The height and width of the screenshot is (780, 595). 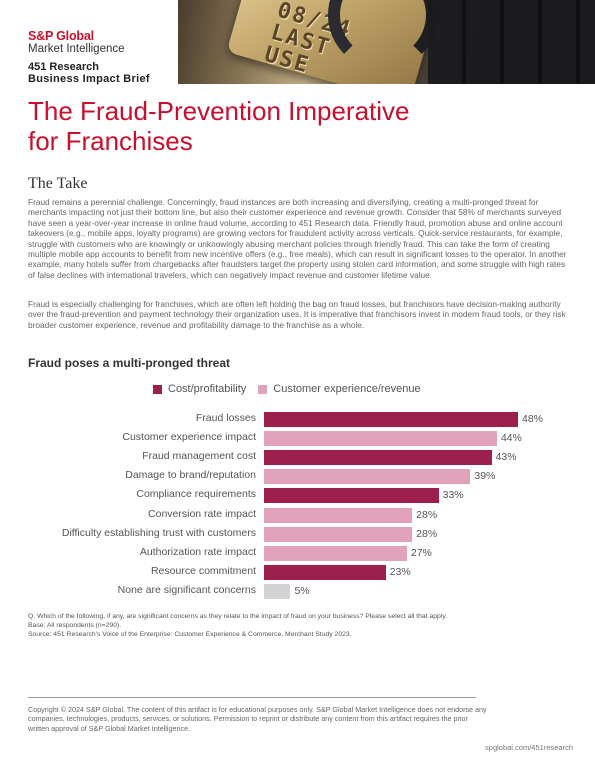 What do you see at coordinates (199, 456) in the screenshot?
I see `bar-label: Fraud management cost` at bounding box center [199, 456].